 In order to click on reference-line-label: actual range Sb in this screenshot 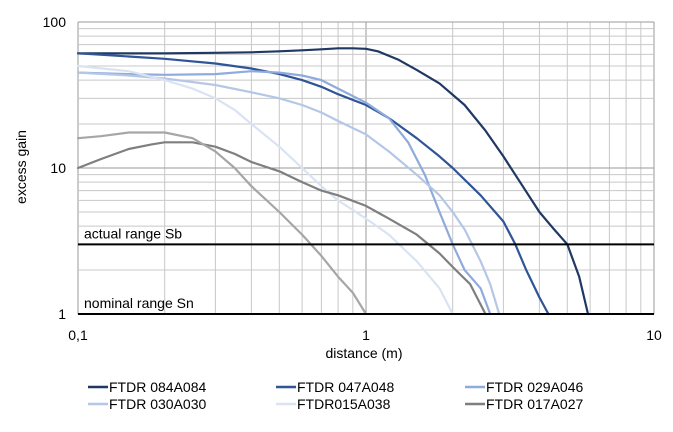, I will do `click(133, 233)`.